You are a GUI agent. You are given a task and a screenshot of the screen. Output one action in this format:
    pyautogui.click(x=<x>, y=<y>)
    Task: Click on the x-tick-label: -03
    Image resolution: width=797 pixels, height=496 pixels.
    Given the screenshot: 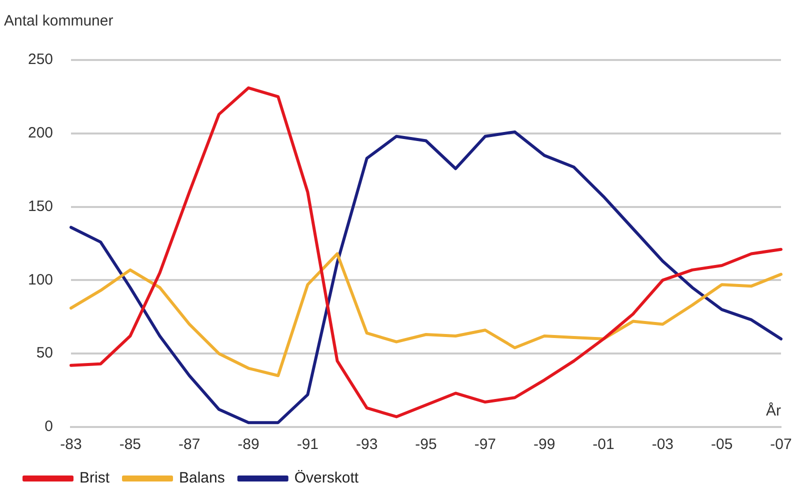 What is the action you would take?
    pyautogui.click(x=663, y=445)
    